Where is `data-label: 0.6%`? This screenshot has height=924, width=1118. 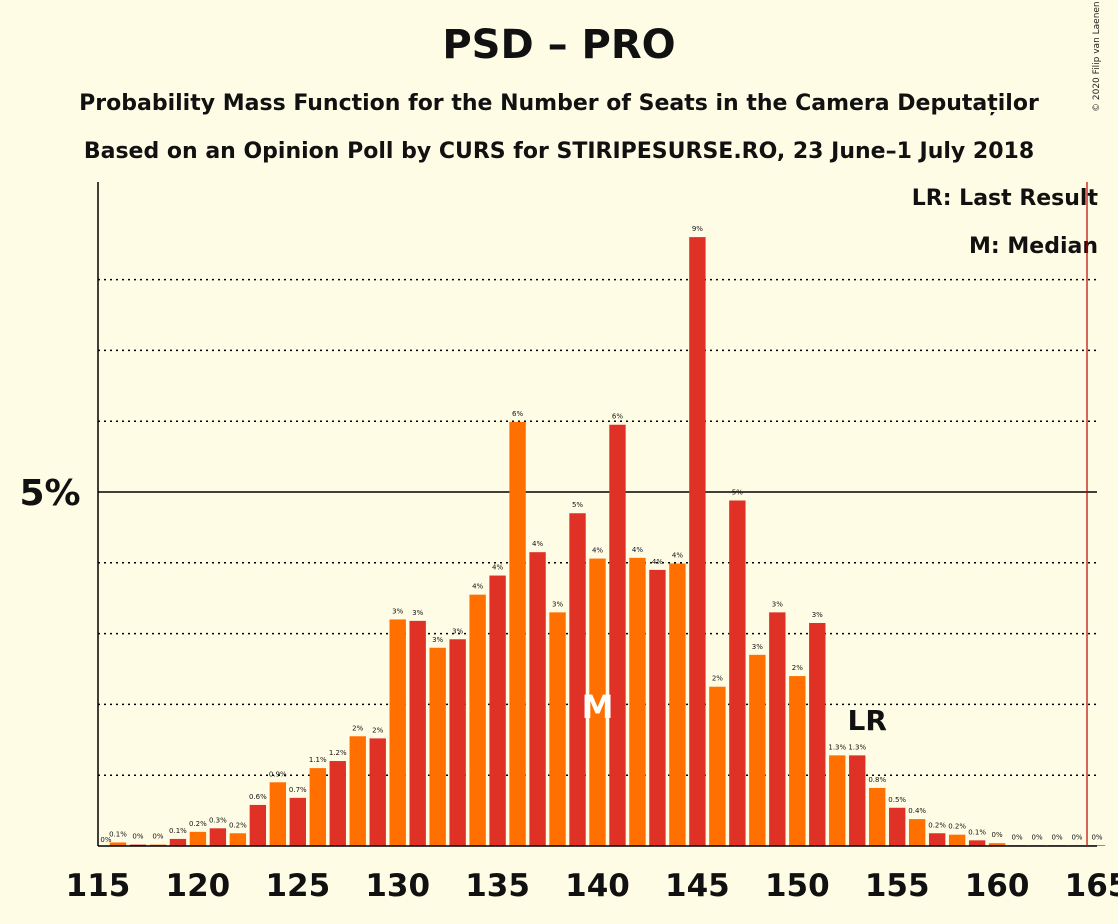 data-label: 0.6% is located at coordinates (258, 797).